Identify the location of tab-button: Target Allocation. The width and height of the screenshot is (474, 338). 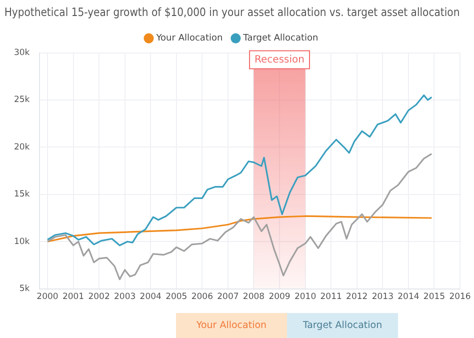
(342, 325).